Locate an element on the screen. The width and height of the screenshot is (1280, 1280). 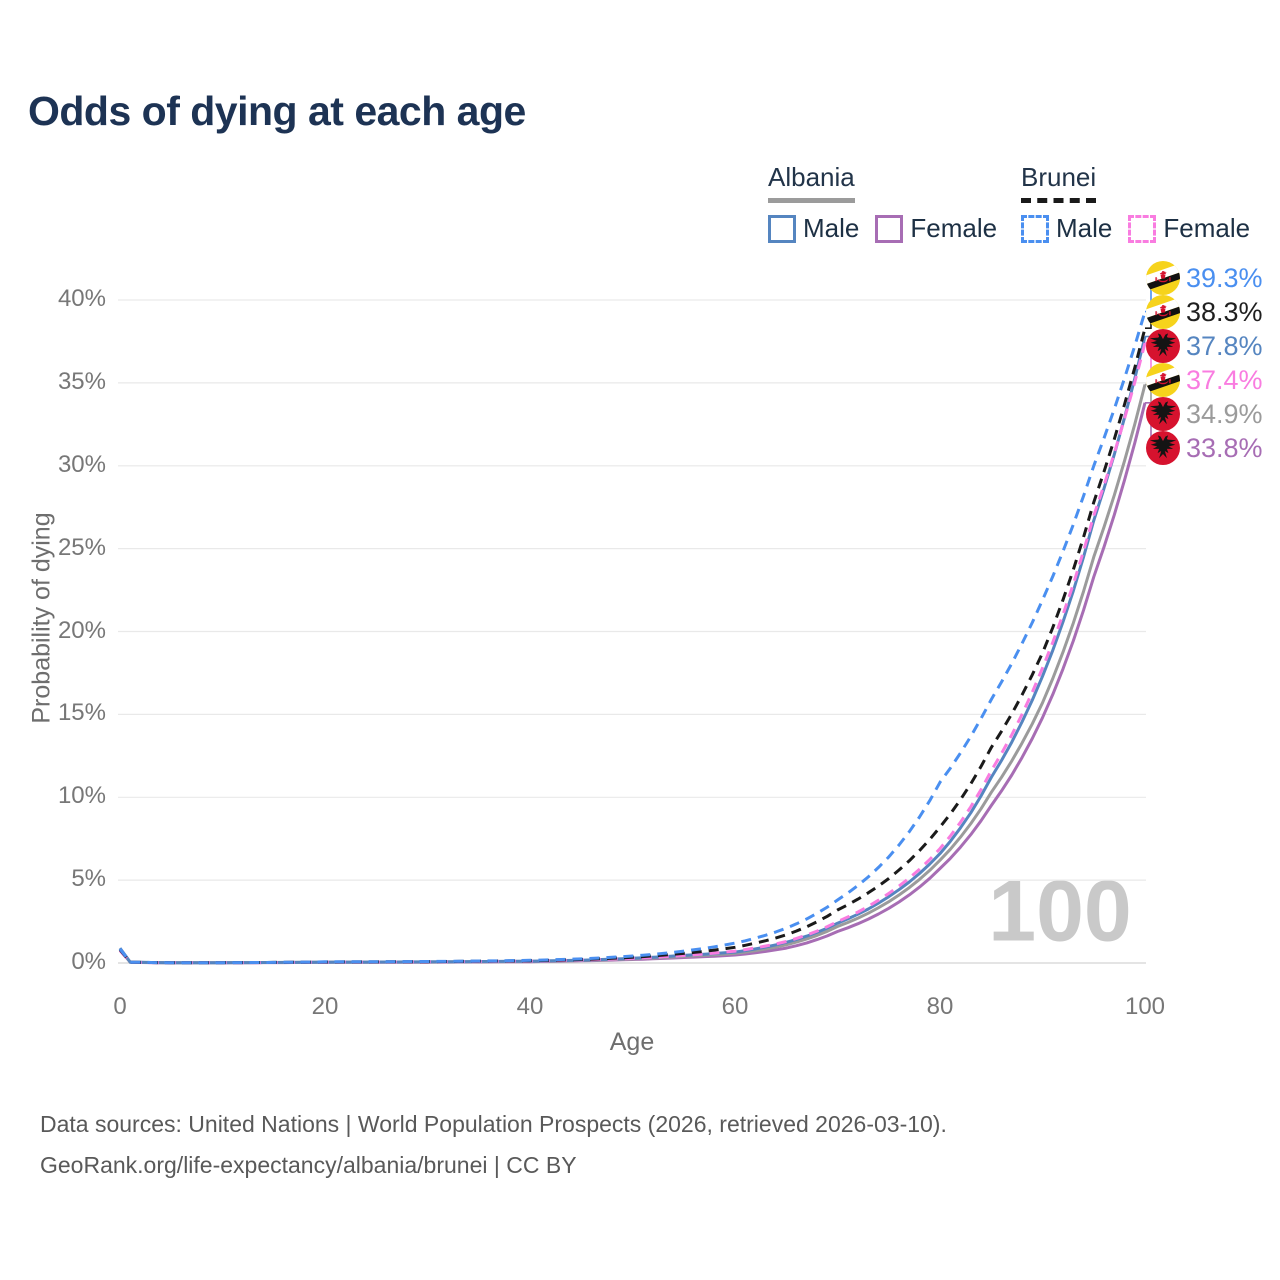
y-tick-label: 10% is located at coordinates (81, 796).